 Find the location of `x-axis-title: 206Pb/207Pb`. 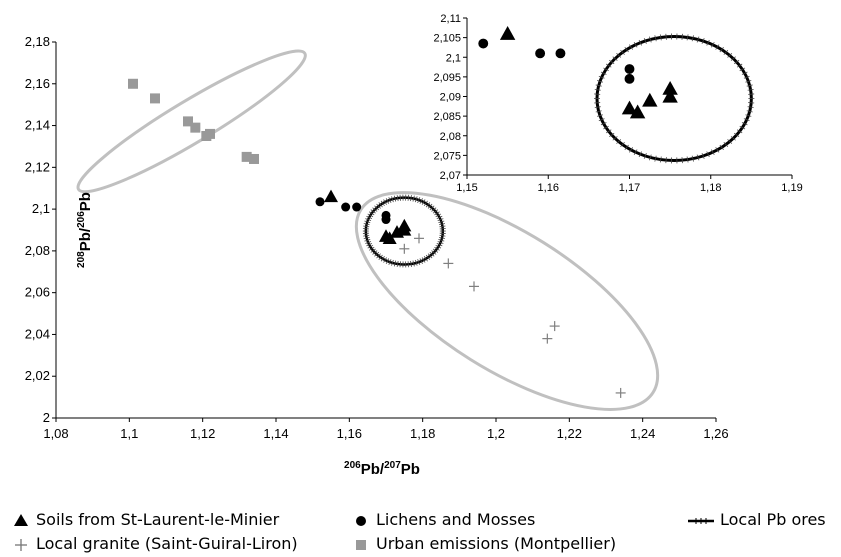

x-axis-title: 206Pb/207Pb is located at coordinates (382, 469).